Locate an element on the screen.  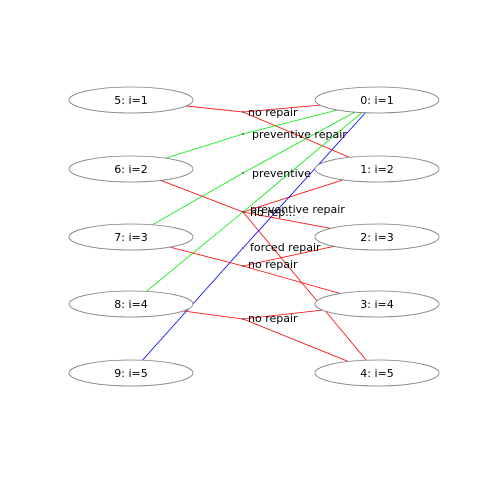
edge-l3-n4 is located at coordinates (304, 286).